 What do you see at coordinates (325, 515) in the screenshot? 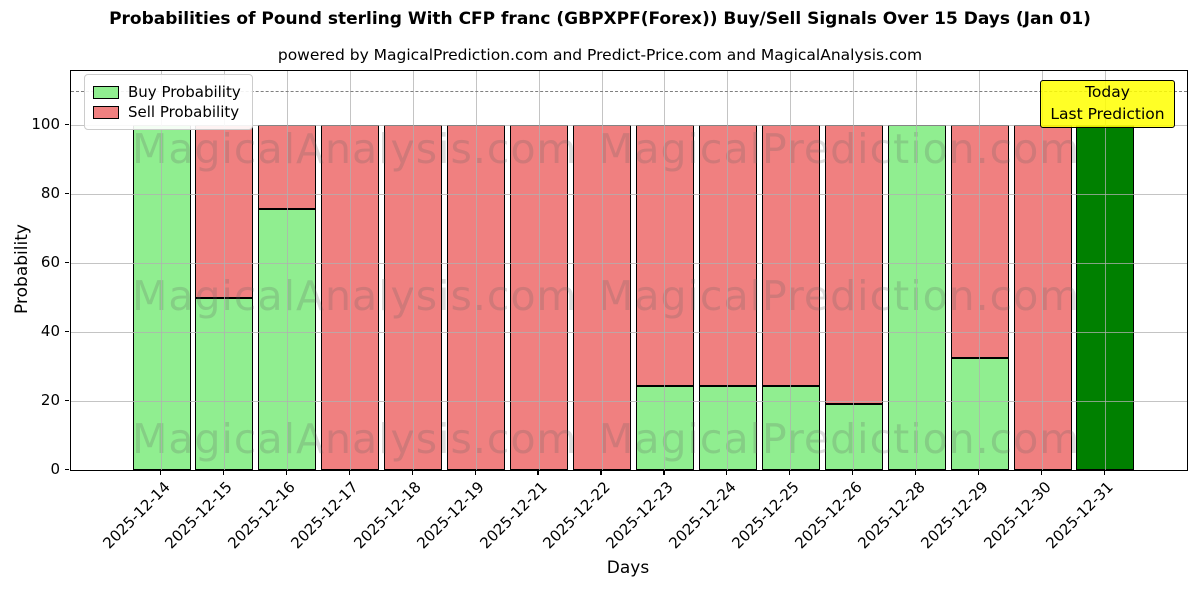
I see `x-tick-label: 2025-12-17` at bounding box center [325, 515].